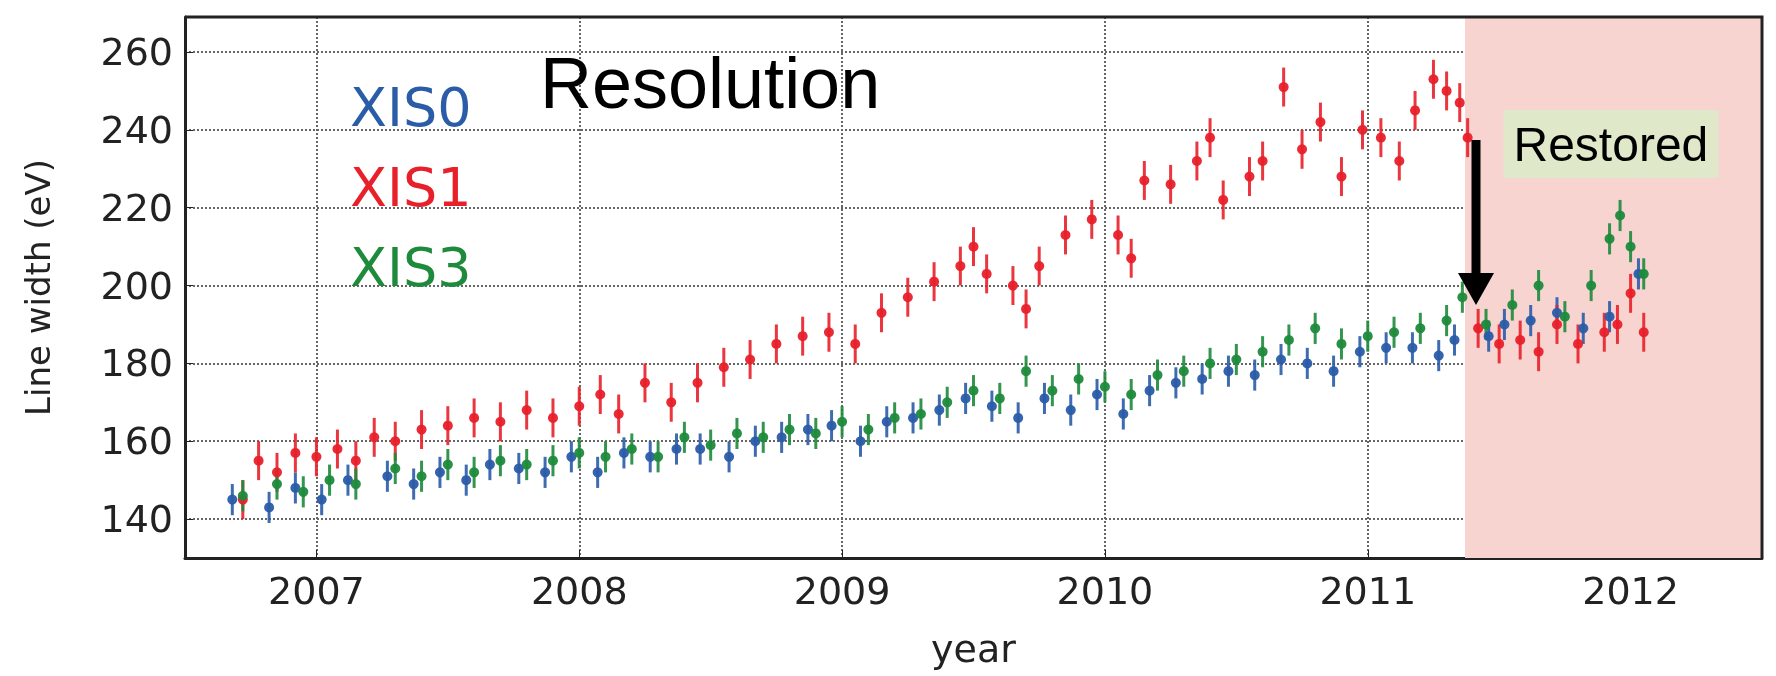 The height and width of the screenshot is (676, 1776). What do you see at coordinates (136, 207) in the screenshot?
I see `y-tick-label: 220` at bounding box center [136, 207].